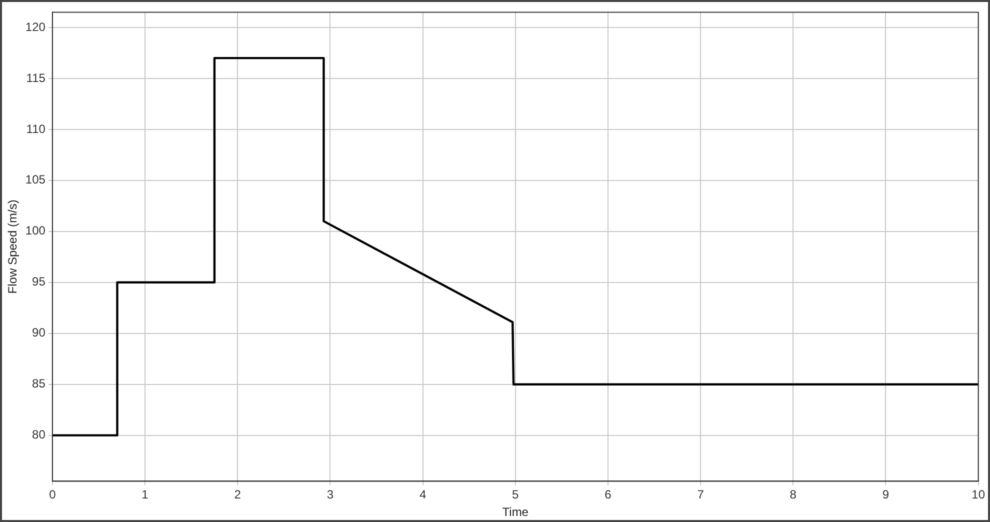 The image size is (990, 522). I want to click on y-tick-label: 80, so click(39, 435).